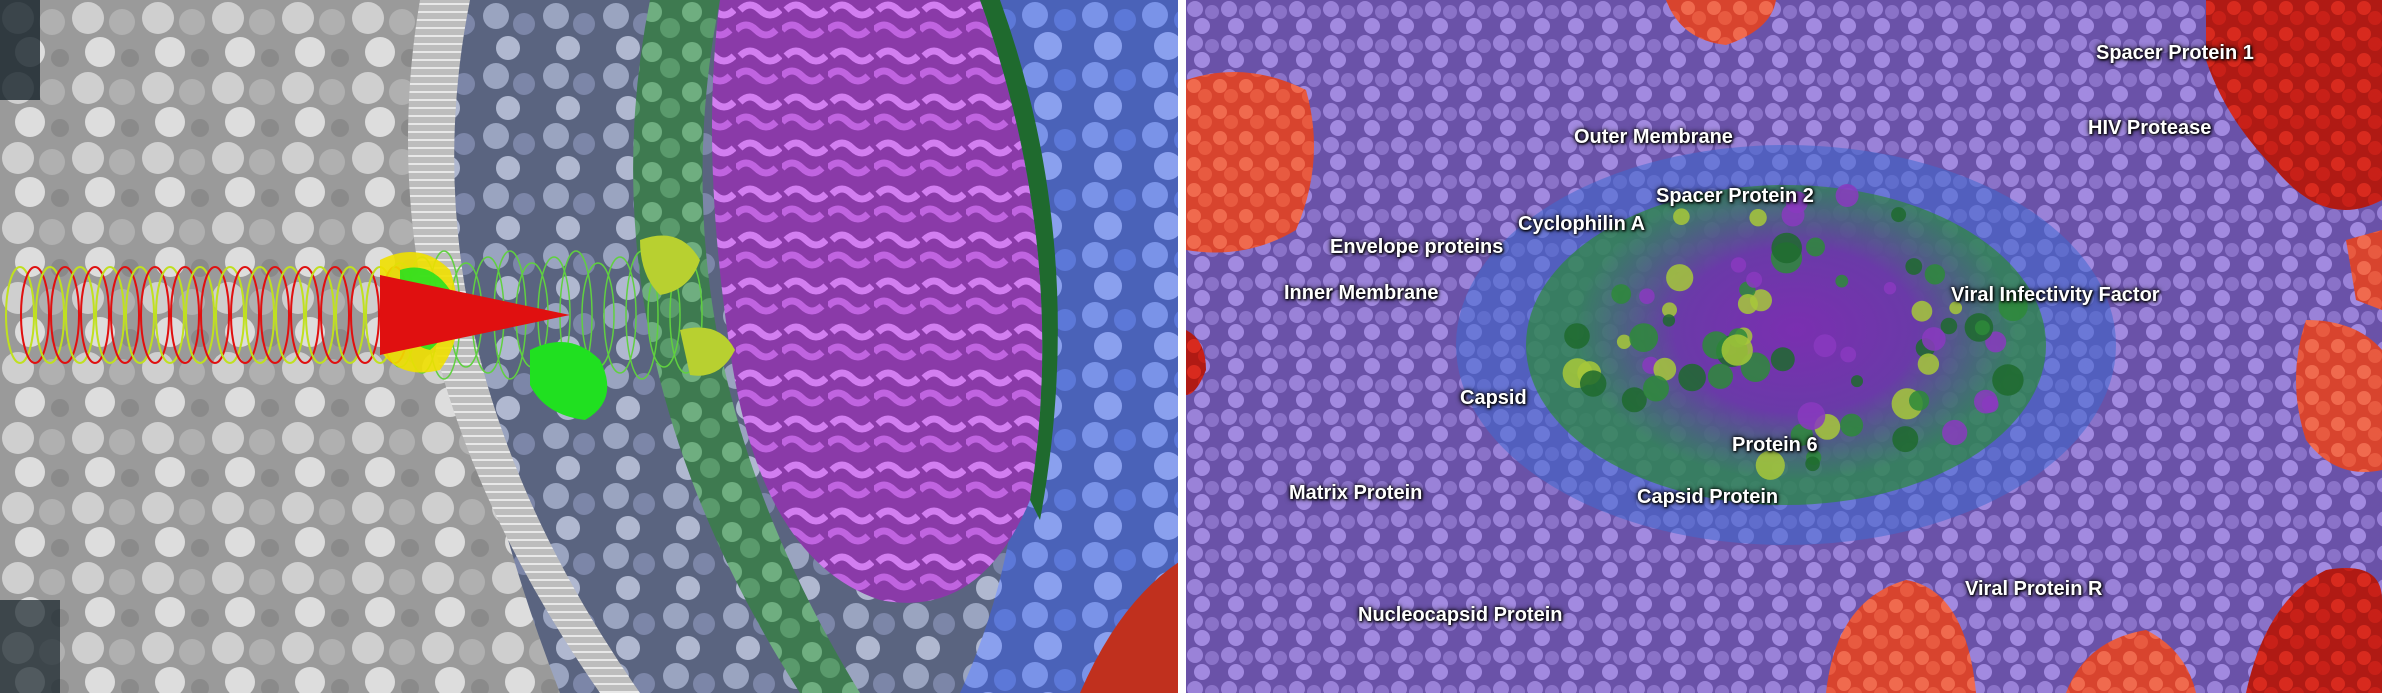 Image resolution: width=2382 pixels, height=693 pixels. What do you see at coordinates (1129, 627) in the screenshot?
I see `envelope-corner` at bounding box center [1129, 627].